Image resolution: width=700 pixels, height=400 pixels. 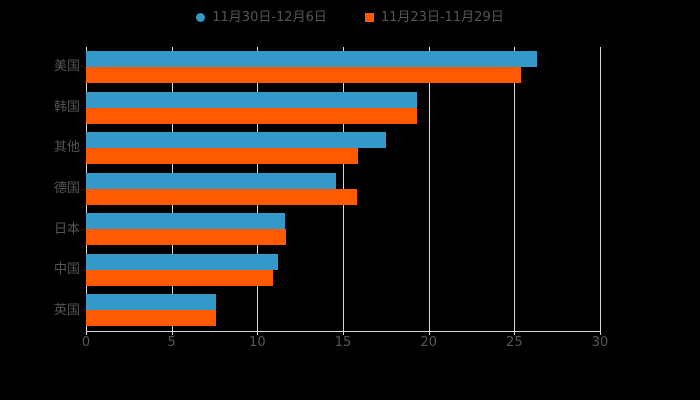 What do you see at coordinates (257, 342) in the screenshot?
I see `x-axis-tick-label: 10` at bounding box center [257, 342].